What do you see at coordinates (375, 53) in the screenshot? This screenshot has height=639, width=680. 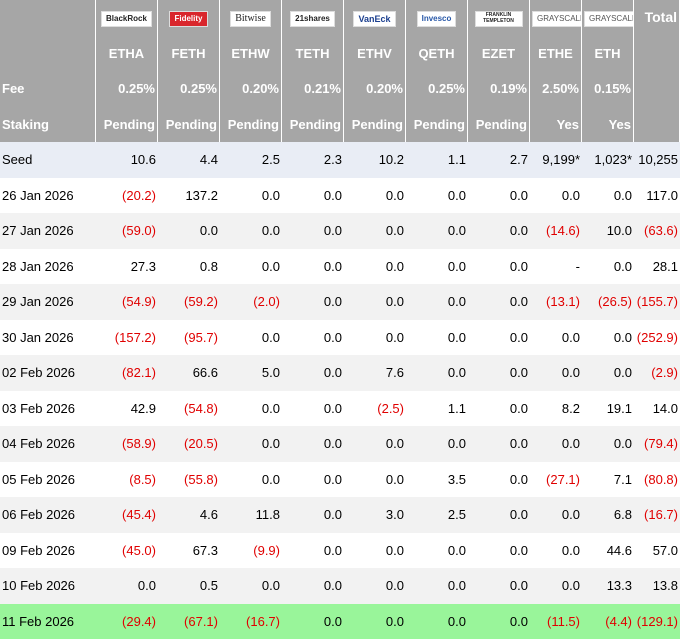 I see `ticker: ETHV` at bounding box center [375, 53].